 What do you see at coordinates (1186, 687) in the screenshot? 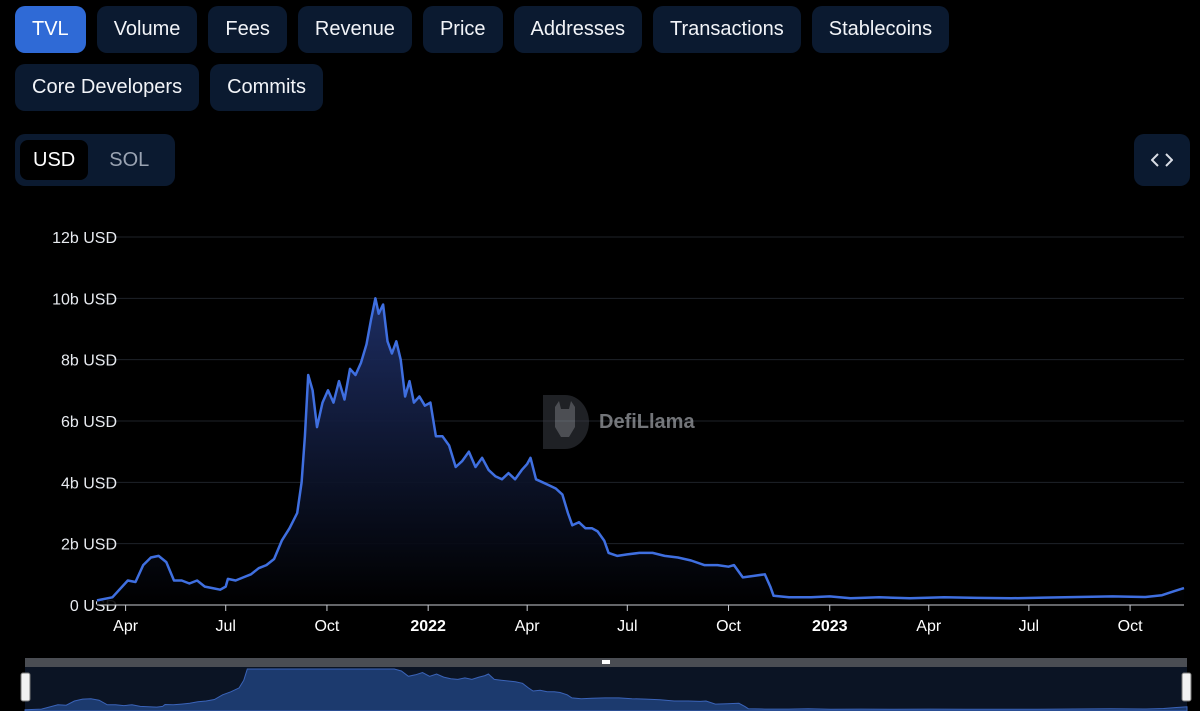
I see `navigator-right-handle` at bounding box center [1186, 687].